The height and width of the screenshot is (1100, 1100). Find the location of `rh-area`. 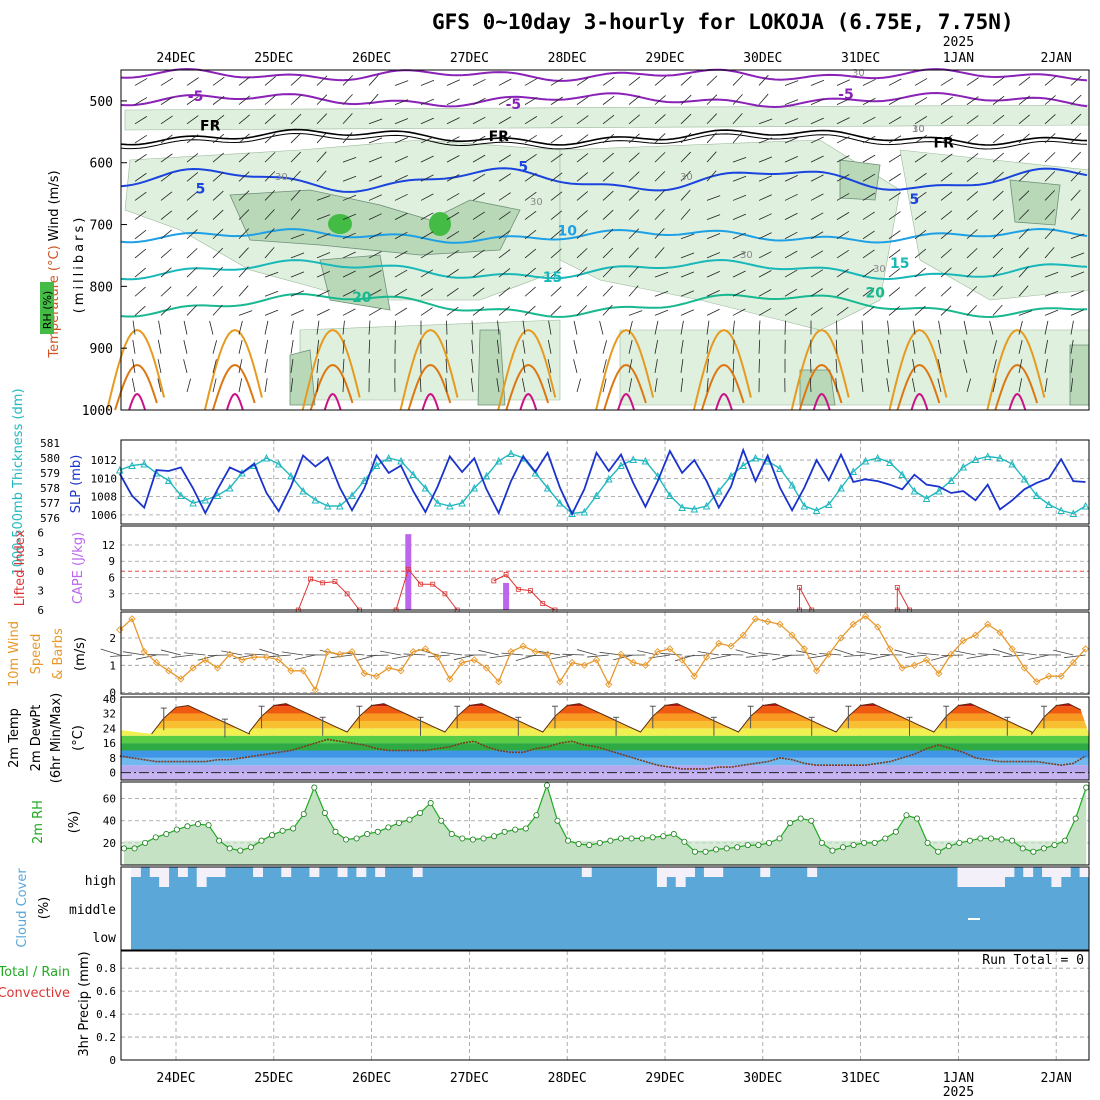

rh-area is located at coordinates (430, 360).